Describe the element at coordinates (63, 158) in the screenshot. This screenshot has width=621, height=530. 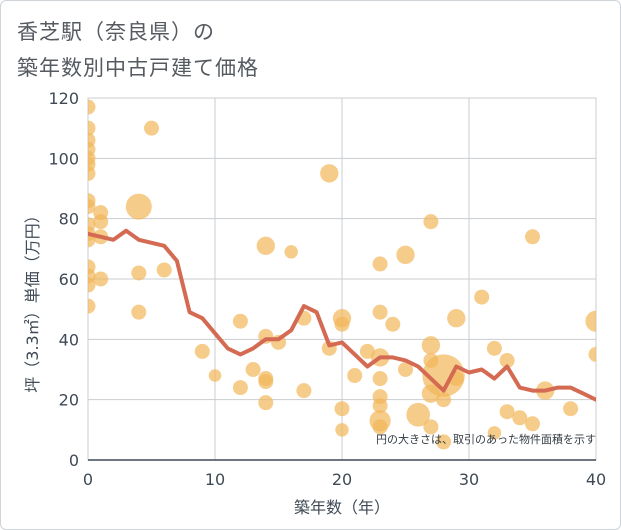
I see `y-tick-label: 100` at that location.